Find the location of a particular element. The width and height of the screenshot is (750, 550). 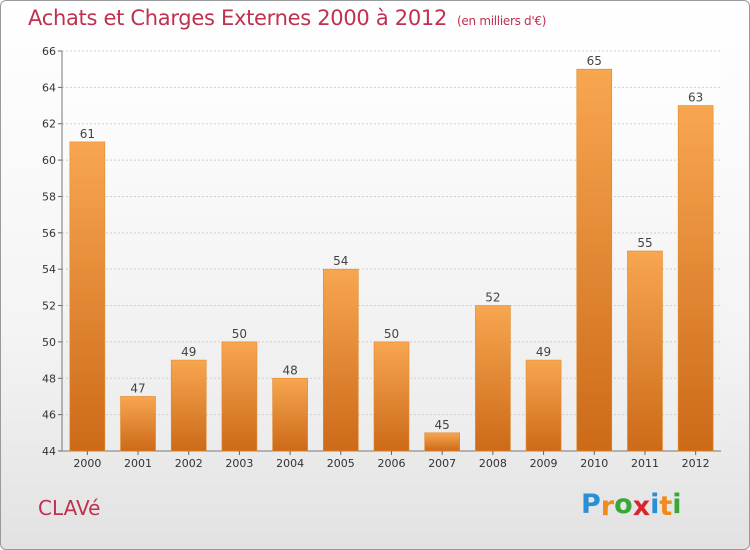

logo-letter: x is located at coordinates (641, 506).